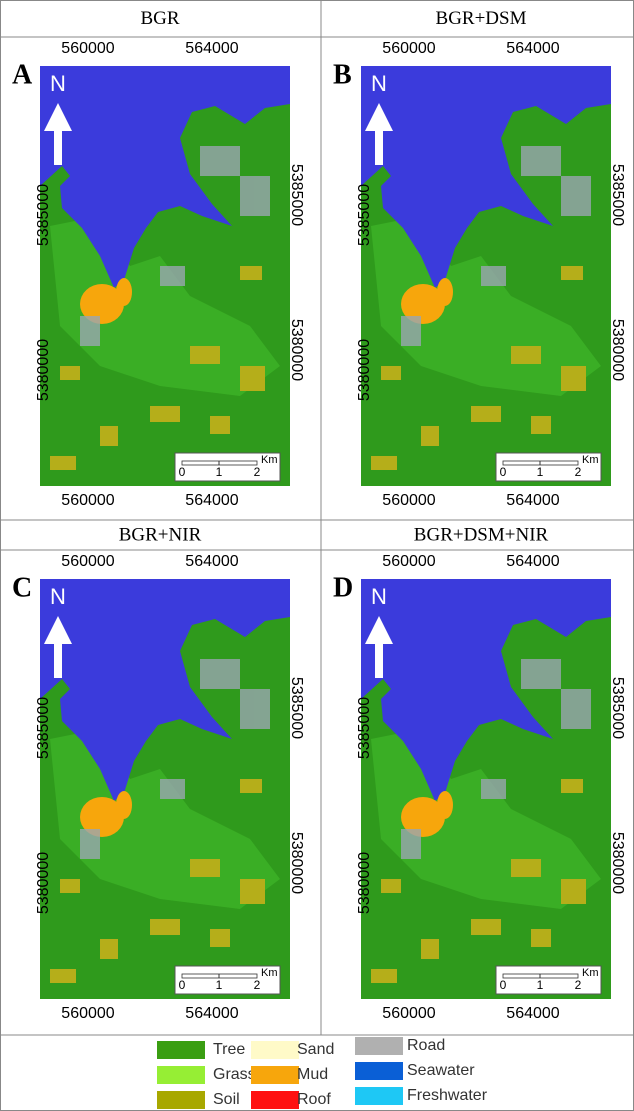  What do you see at coordinates (312, 1074) in the screenshot?
I see `legend-label: Mud` at bounding box center [312, 1074].